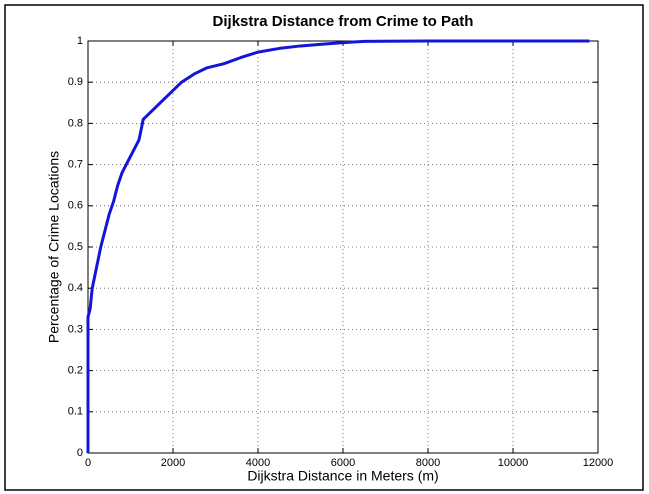 This screenshot has width=649, height=494. Describe the element at coordinates (80, 41) in the screenshot. I see `y-tick-label: 1` at that location.